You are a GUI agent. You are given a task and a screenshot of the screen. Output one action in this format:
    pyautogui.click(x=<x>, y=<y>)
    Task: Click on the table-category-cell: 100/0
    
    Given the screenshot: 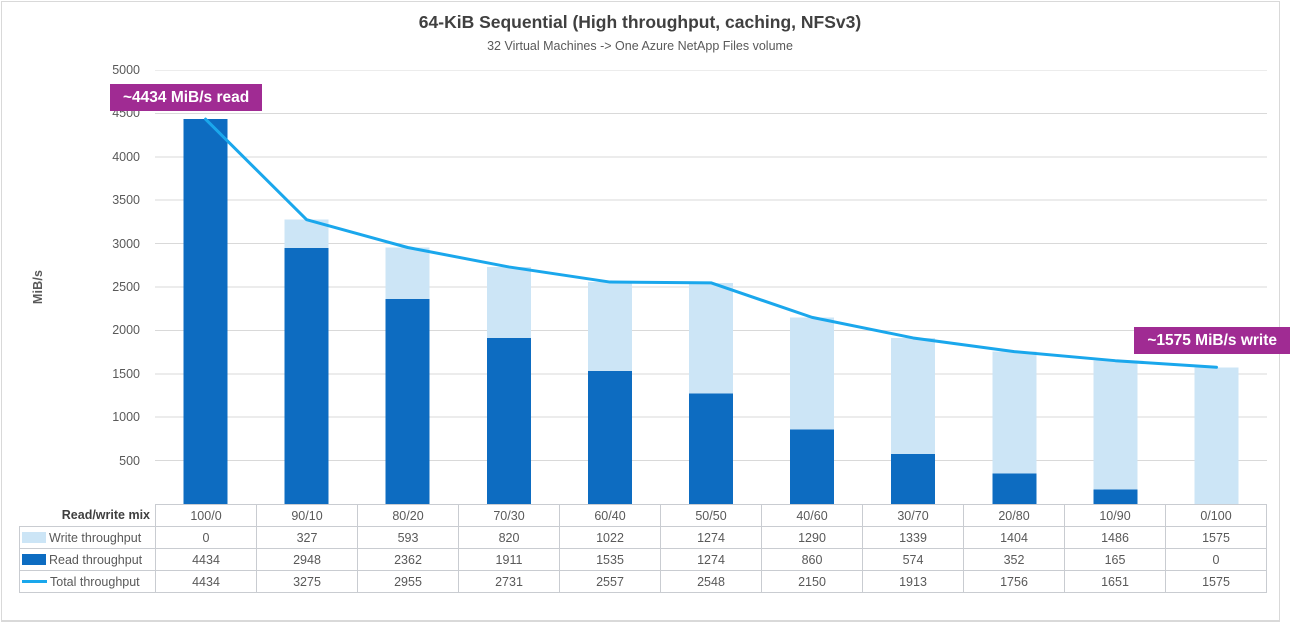 What is the action you would take?
    pyautogui.click(x=206, y=515)
    